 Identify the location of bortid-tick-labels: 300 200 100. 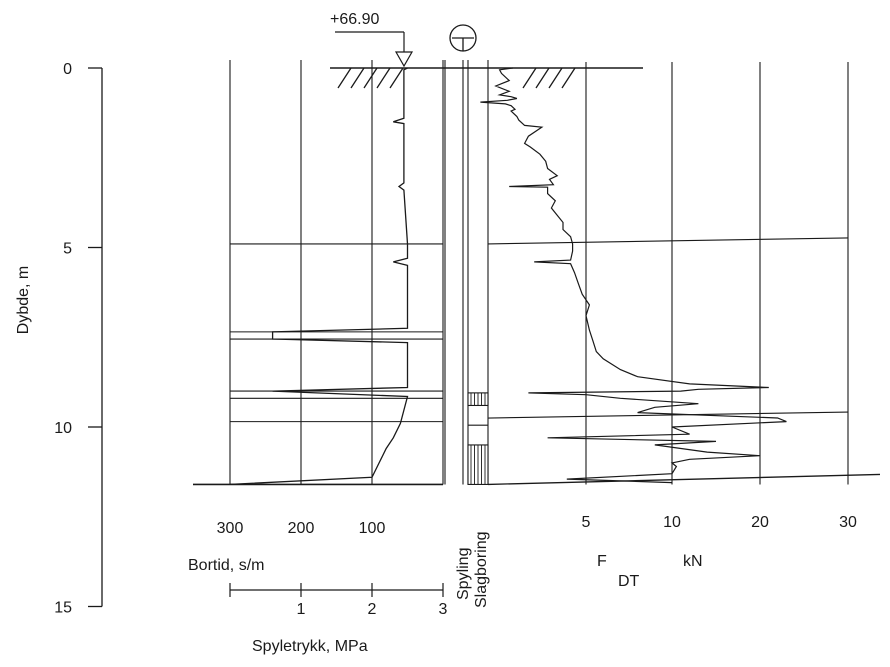
(301, 528).